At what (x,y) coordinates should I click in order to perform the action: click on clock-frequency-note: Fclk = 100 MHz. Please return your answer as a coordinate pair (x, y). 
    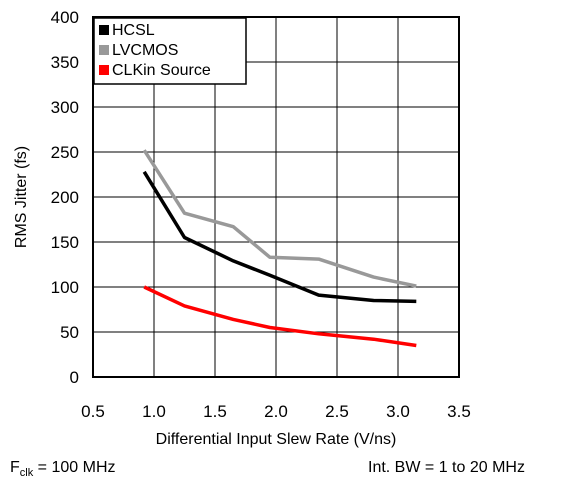
    Looking at the image, I should click on (63, 469).